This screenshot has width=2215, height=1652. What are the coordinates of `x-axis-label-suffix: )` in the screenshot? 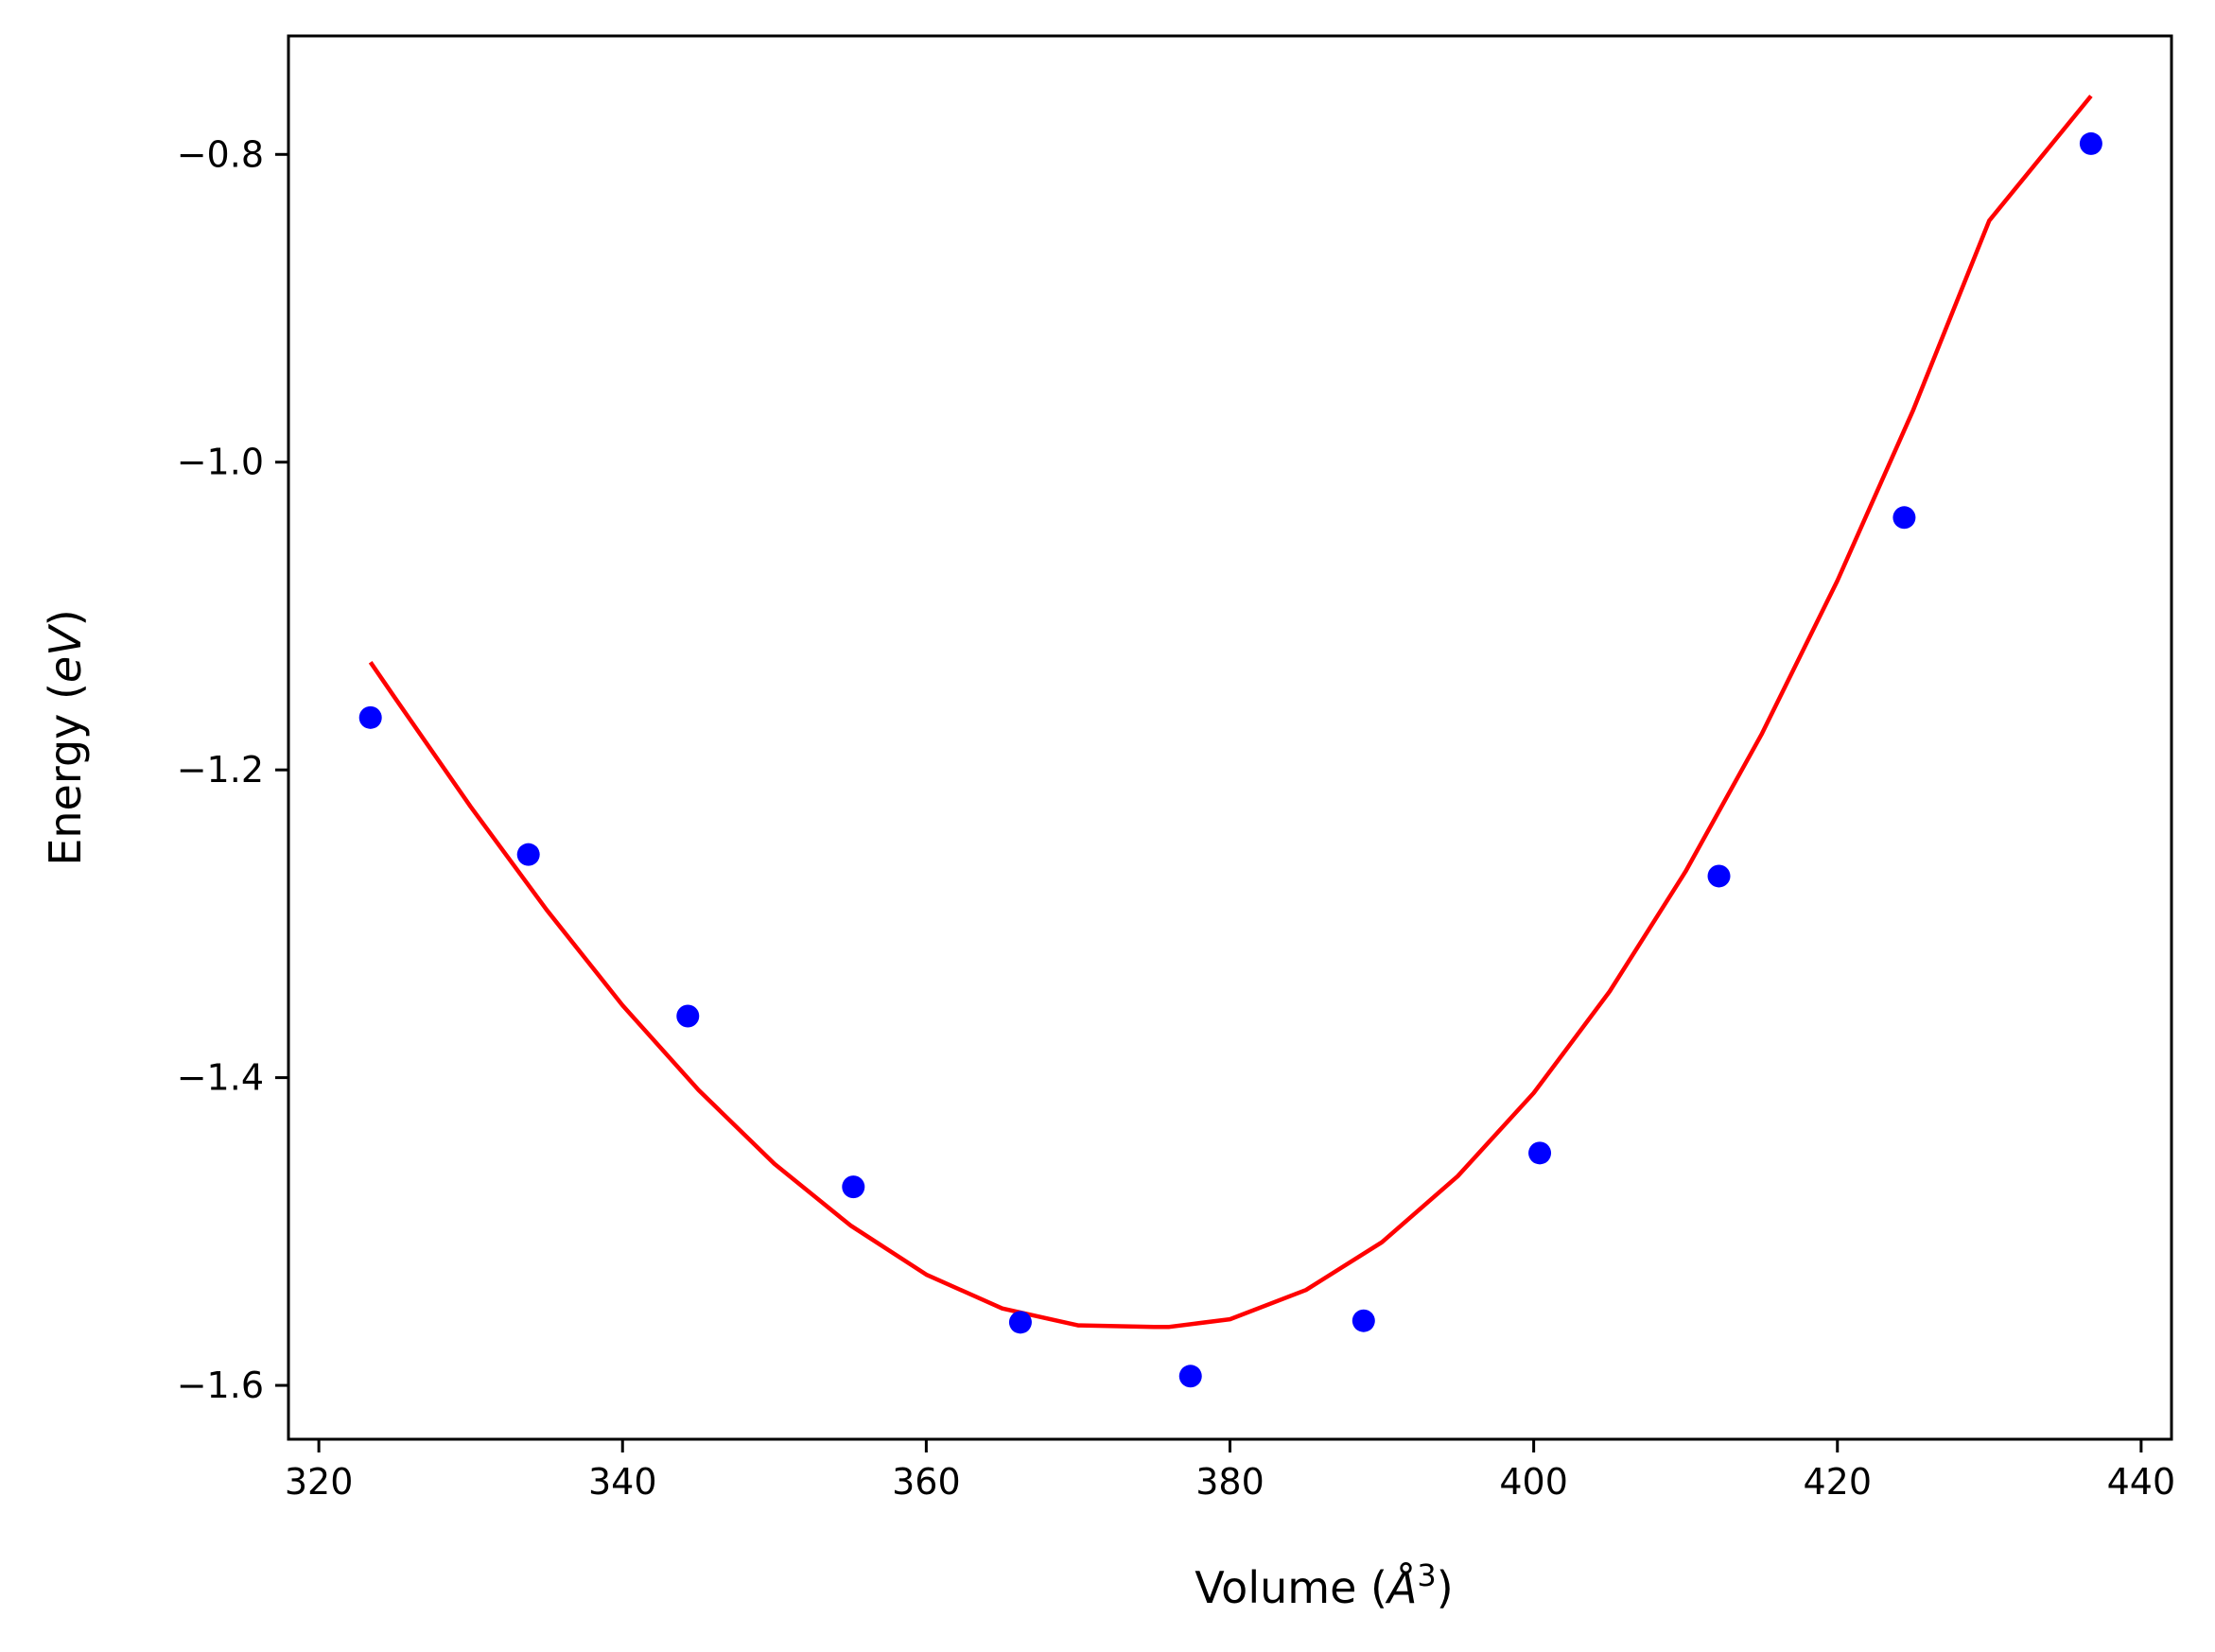 It's located at (1445, 1588).